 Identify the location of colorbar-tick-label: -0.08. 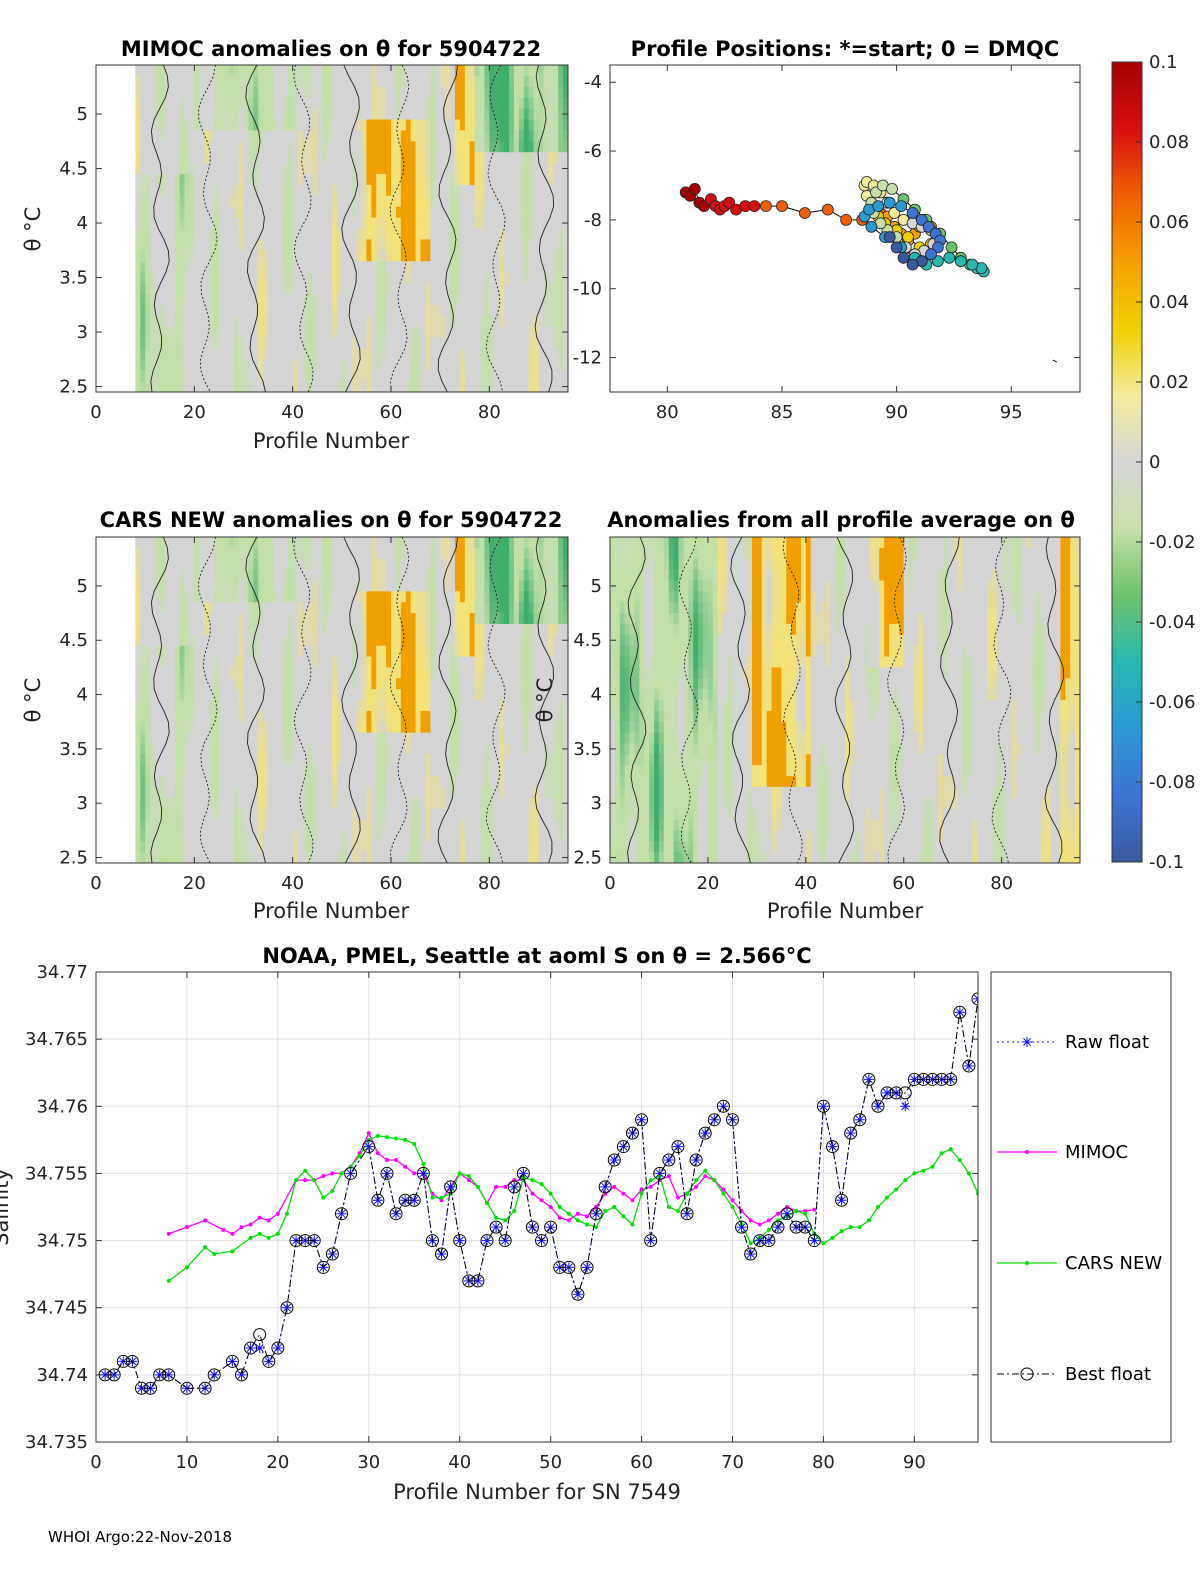
(1172, 782).